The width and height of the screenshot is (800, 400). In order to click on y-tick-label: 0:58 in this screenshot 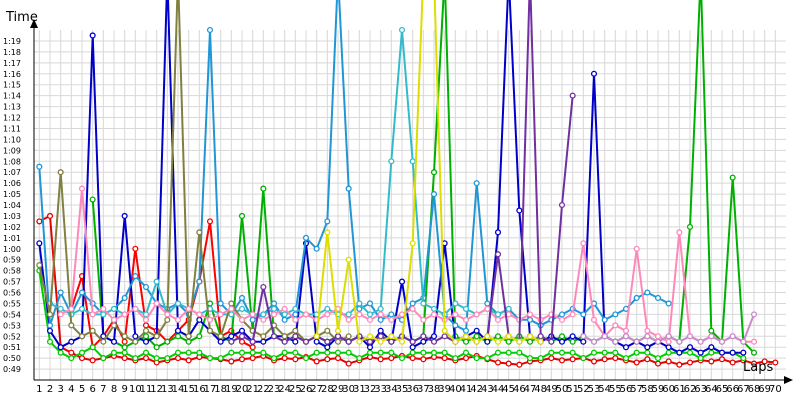, I will do `click(12, 271)`.